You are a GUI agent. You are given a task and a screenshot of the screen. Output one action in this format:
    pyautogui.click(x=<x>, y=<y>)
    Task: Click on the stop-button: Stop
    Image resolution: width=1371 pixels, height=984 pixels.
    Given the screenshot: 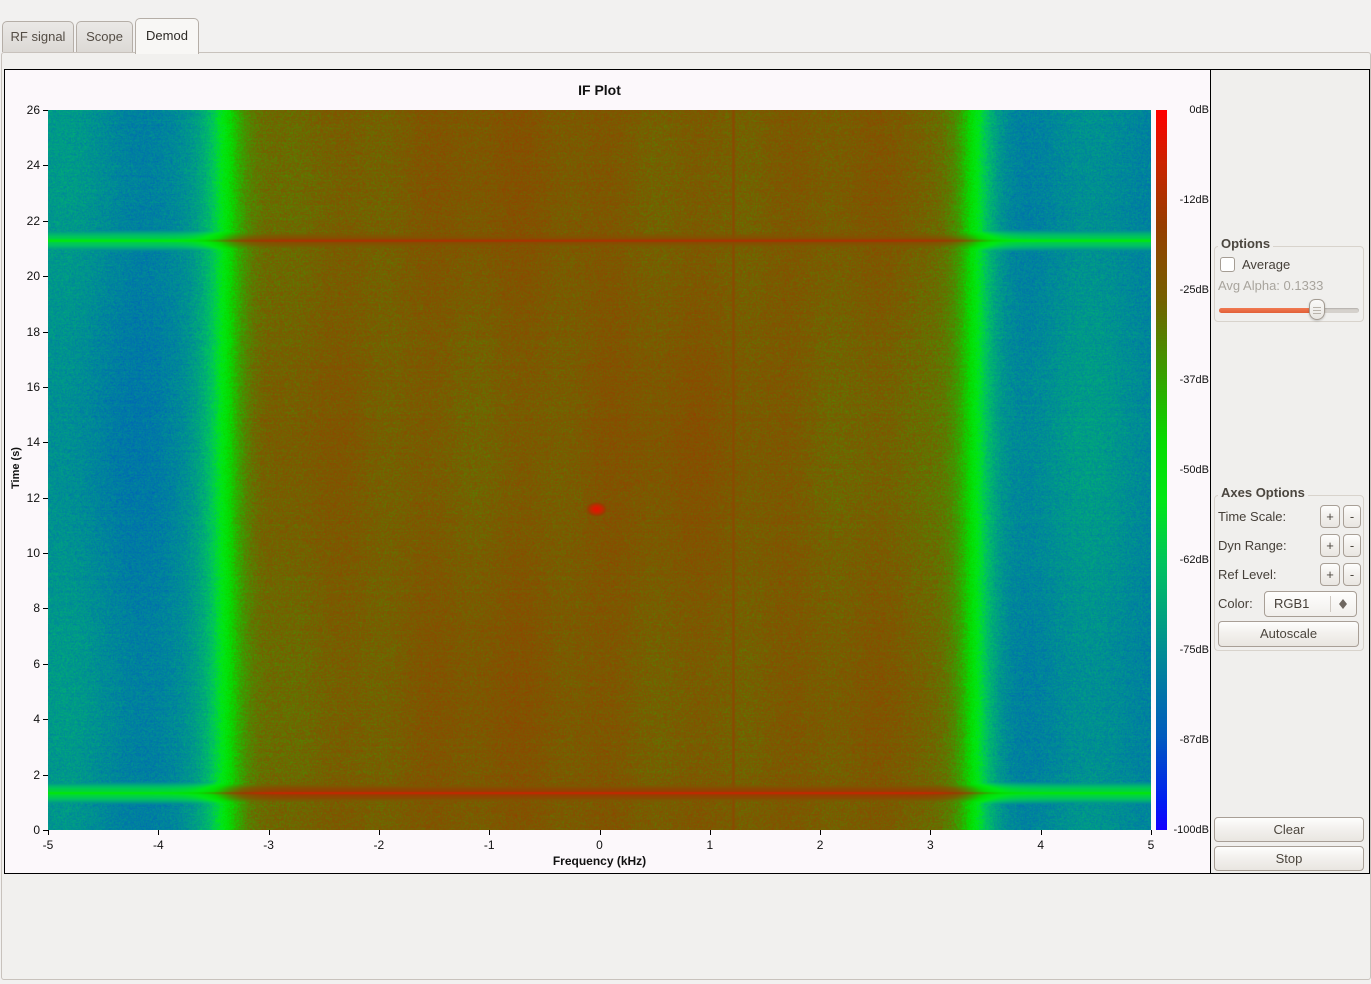 What is the action you would take?
    pyautogui.click(x=1289, y=858)
    